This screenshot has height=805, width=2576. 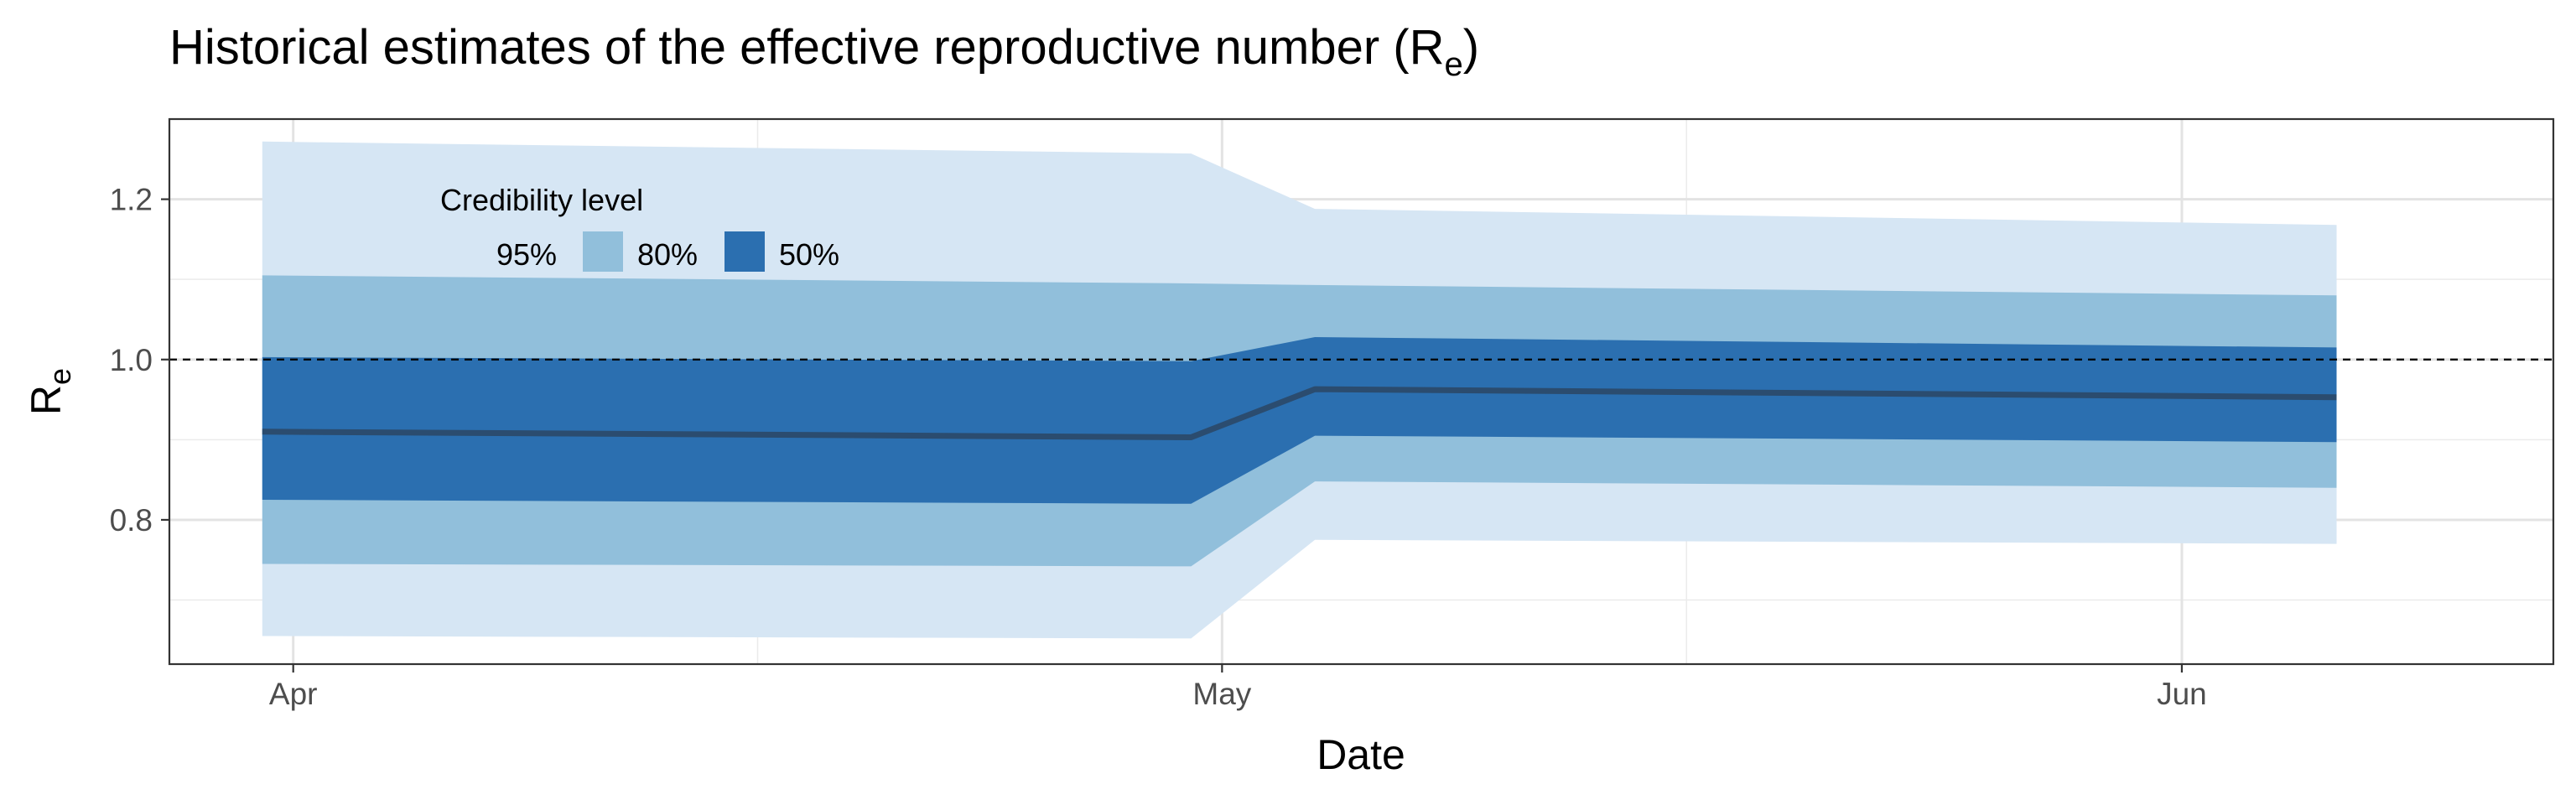 I want to click on legend: Credibility level 95% 80% 50%, so click(x=639, y=227).